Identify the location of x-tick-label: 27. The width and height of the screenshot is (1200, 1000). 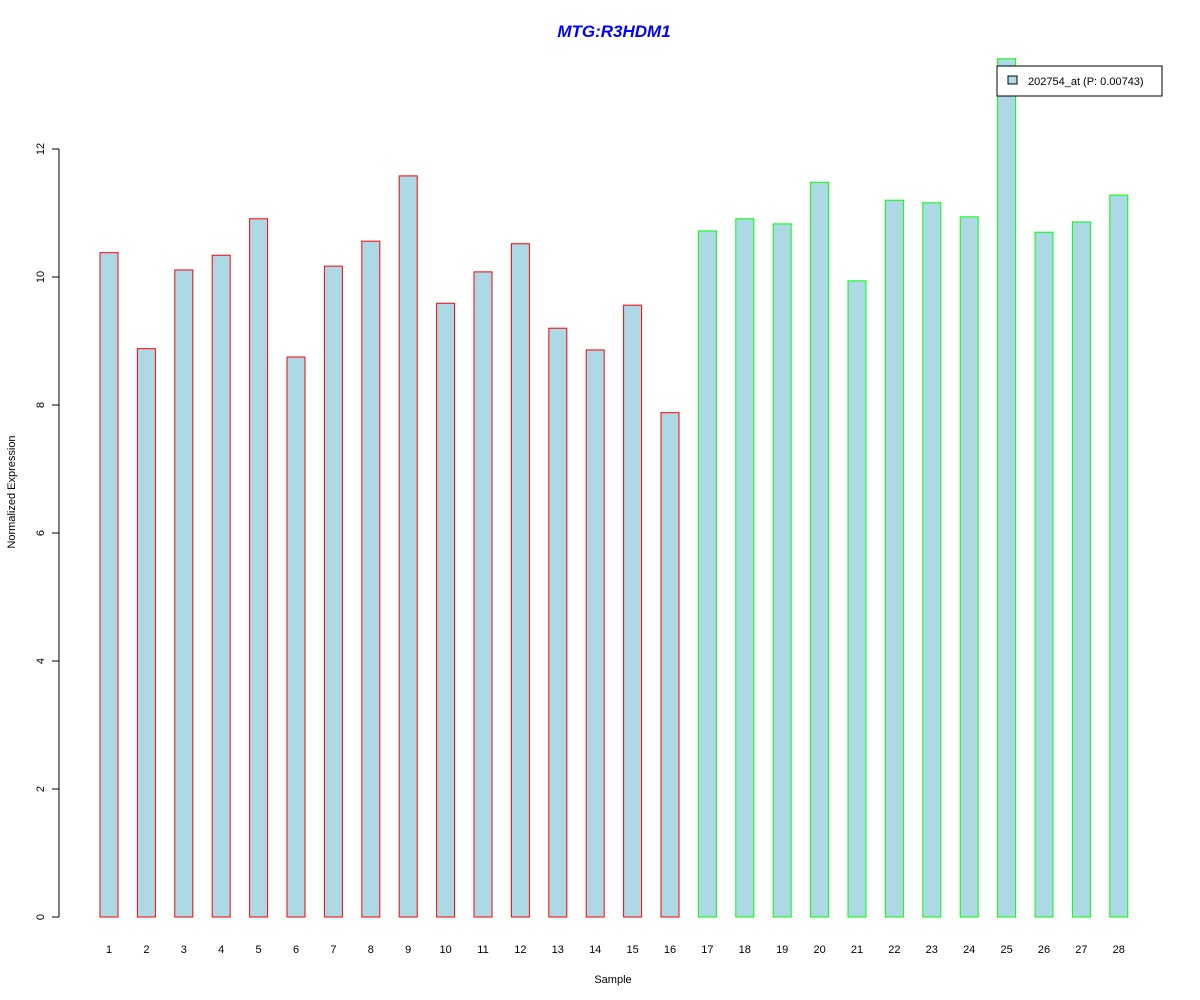
(1081, 950).